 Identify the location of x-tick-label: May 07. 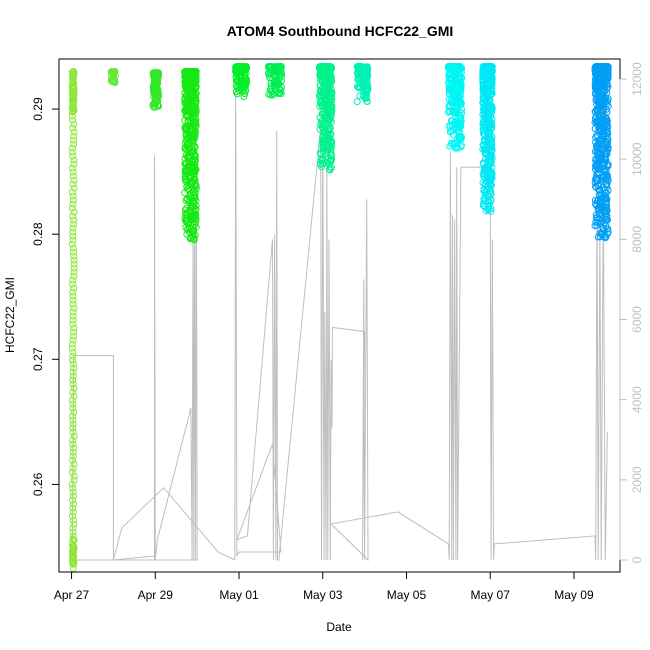
(491, 595).